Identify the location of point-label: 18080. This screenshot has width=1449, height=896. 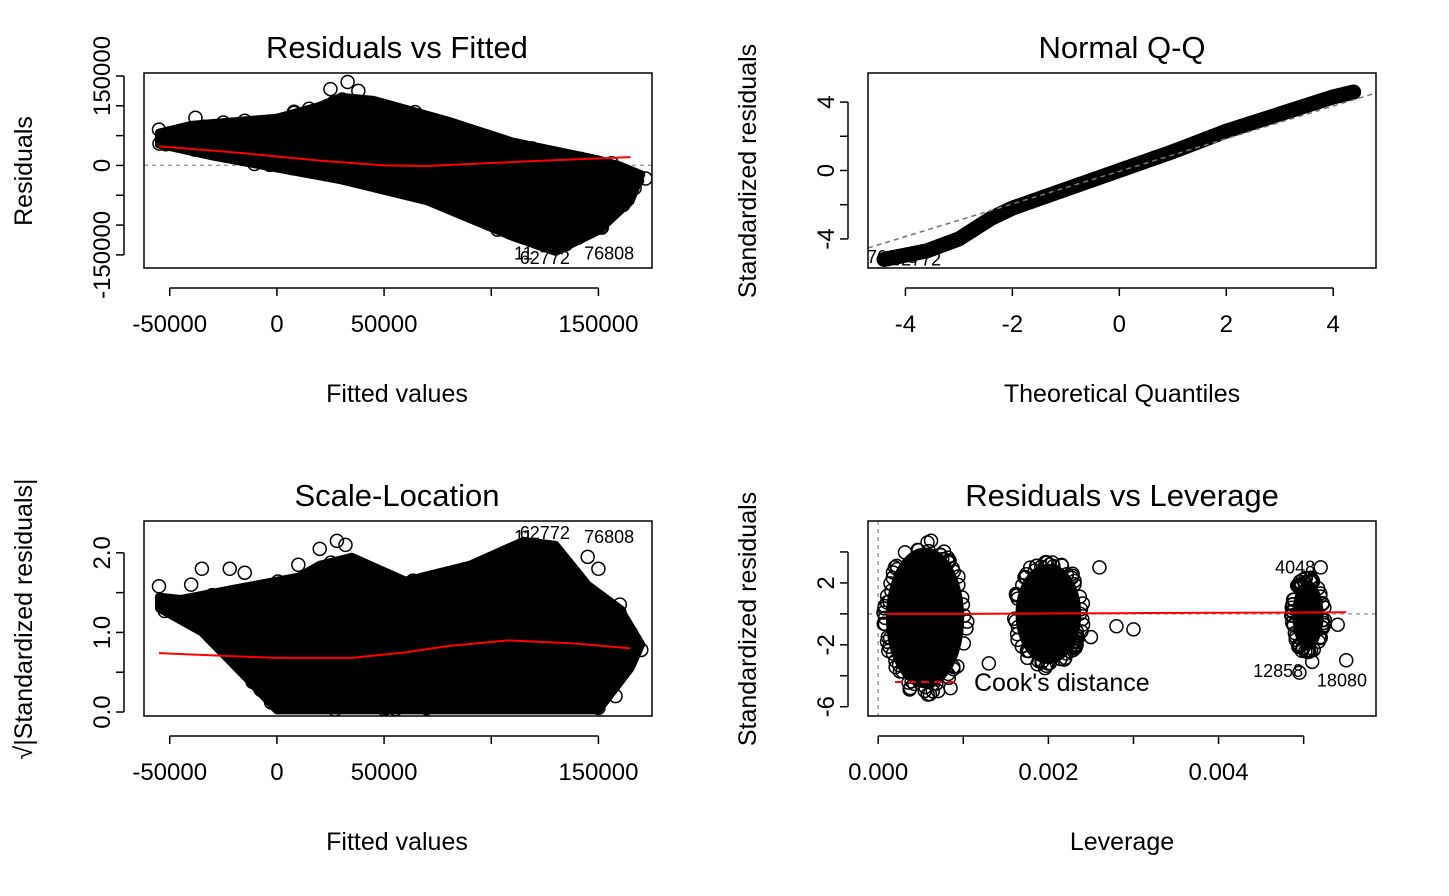
(1342, 680).